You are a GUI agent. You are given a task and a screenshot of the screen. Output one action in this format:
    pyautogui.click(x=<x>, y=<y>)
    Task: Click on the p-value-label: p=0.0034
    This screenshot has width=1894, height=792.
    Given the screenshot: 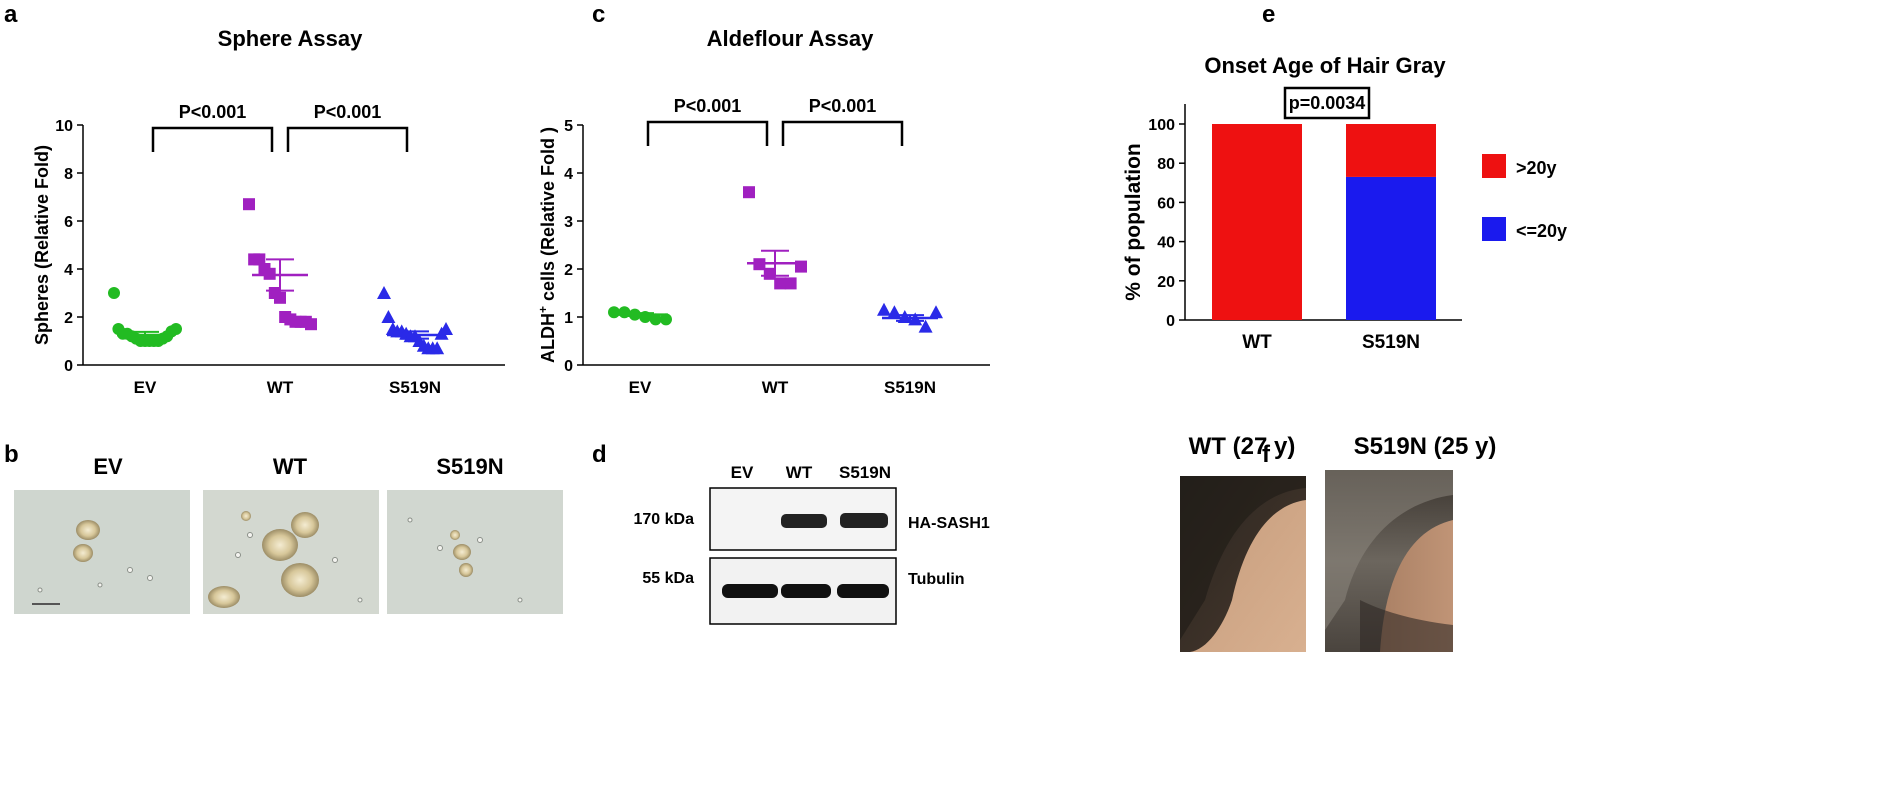 What is the action you would take?
    pyautogui.click(x=1327, y=103)
    